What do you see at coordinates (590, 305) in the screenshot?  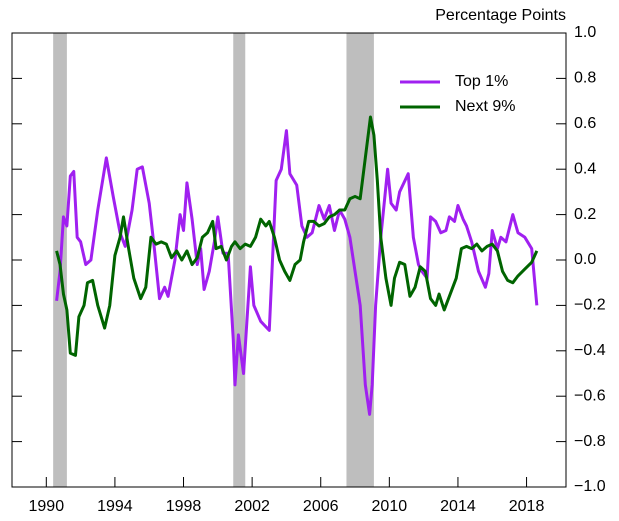 I see `y-tick-label: −0.2` at bounding box center [590, 305].